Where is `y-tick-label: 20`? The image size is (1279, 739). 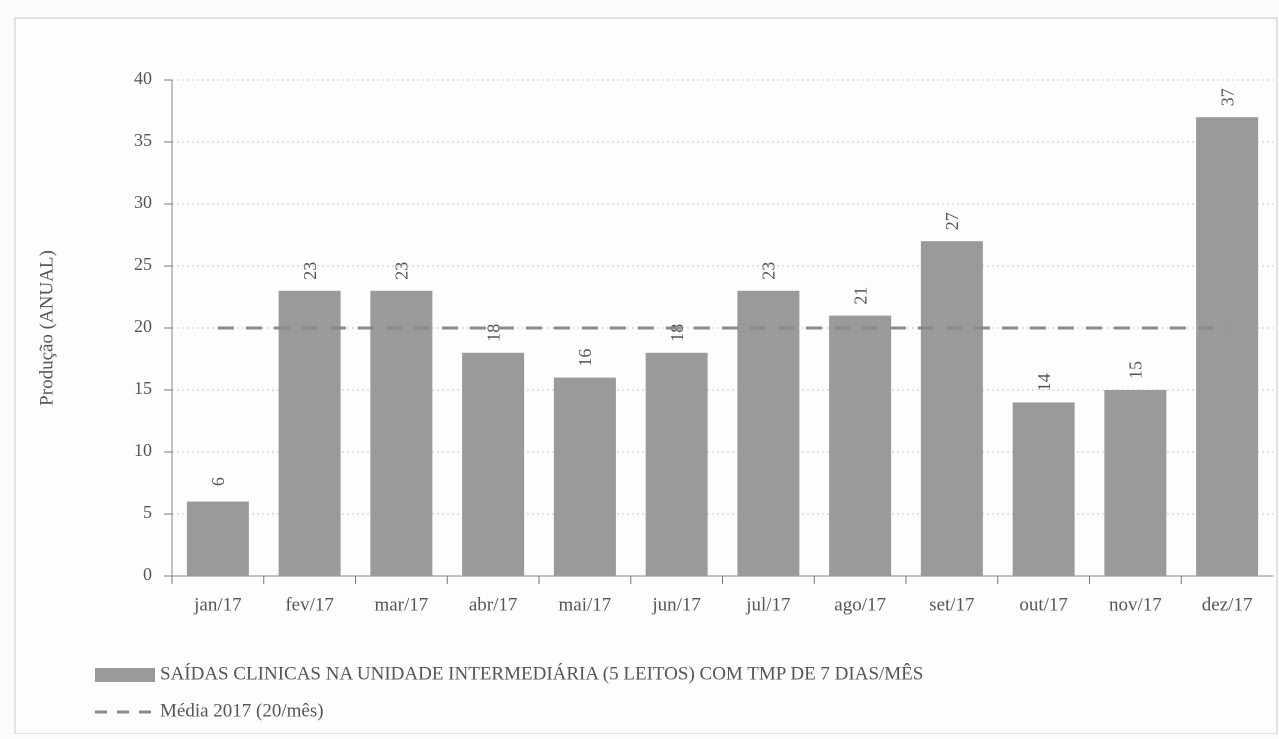
y-tick-label: 20 is located at coordinates (143, 326).